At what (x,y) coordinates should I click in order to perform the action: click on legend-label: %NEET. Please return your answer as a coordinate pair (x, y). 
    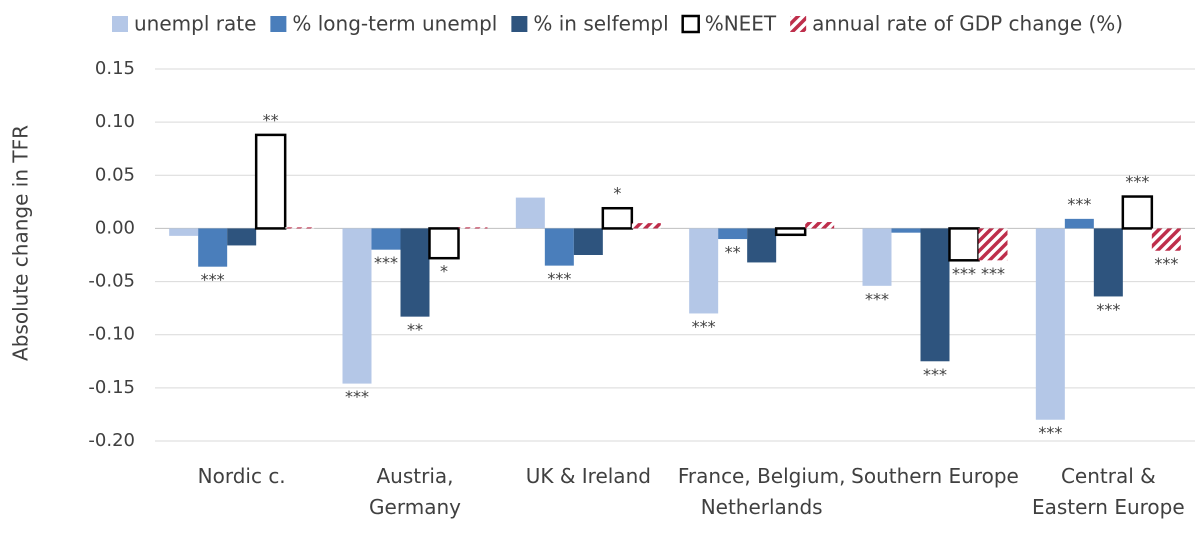
    Looking at the image, I should click on (741, 24).